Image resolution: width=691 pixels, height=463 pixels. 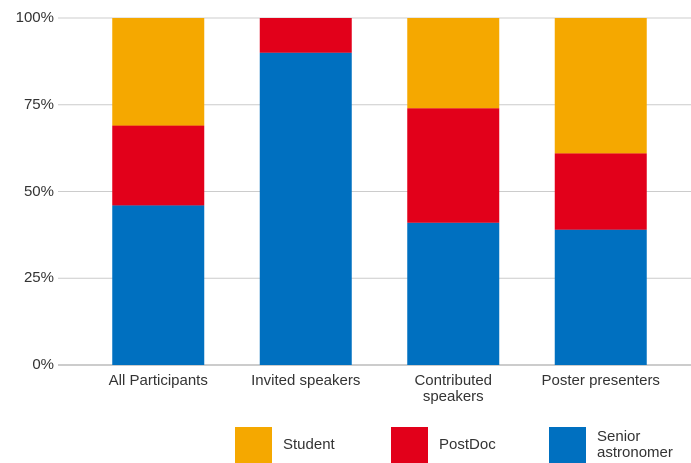 I want to click on y-tick-label: 75%, so click(x=38, y=104).